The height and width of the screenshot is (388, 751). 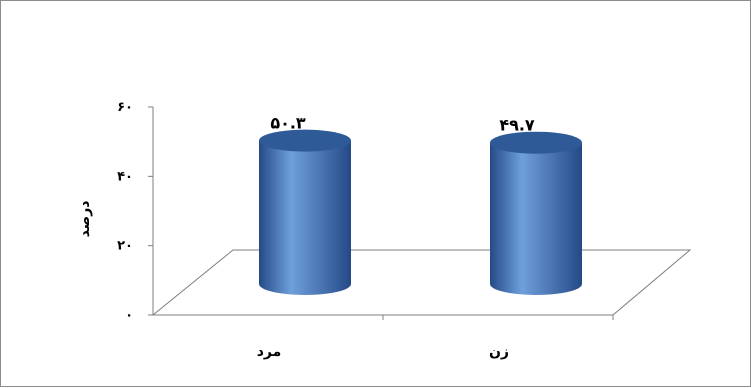 What do you see at coordinates (383, 352) in the screenshot?
I see `x-axis-labels: مرد زن` at bounding box center [383, 352].